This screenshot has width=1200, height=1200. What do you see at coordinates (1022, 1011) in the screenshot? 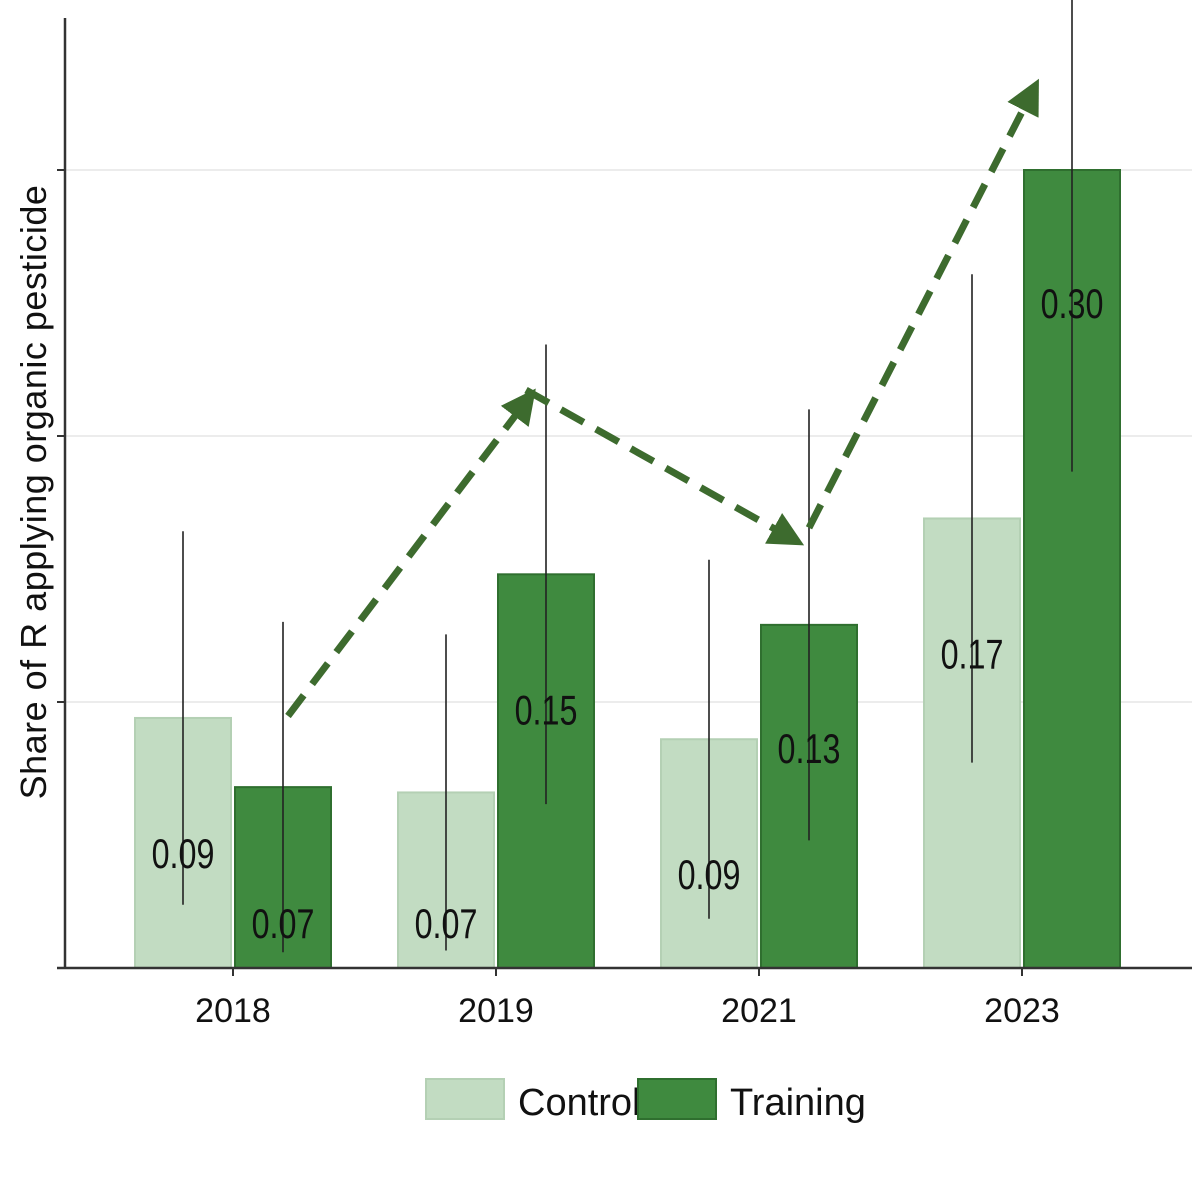
I see `x-tick-label-2023: 2023` at bounding box center [1022, 1011].